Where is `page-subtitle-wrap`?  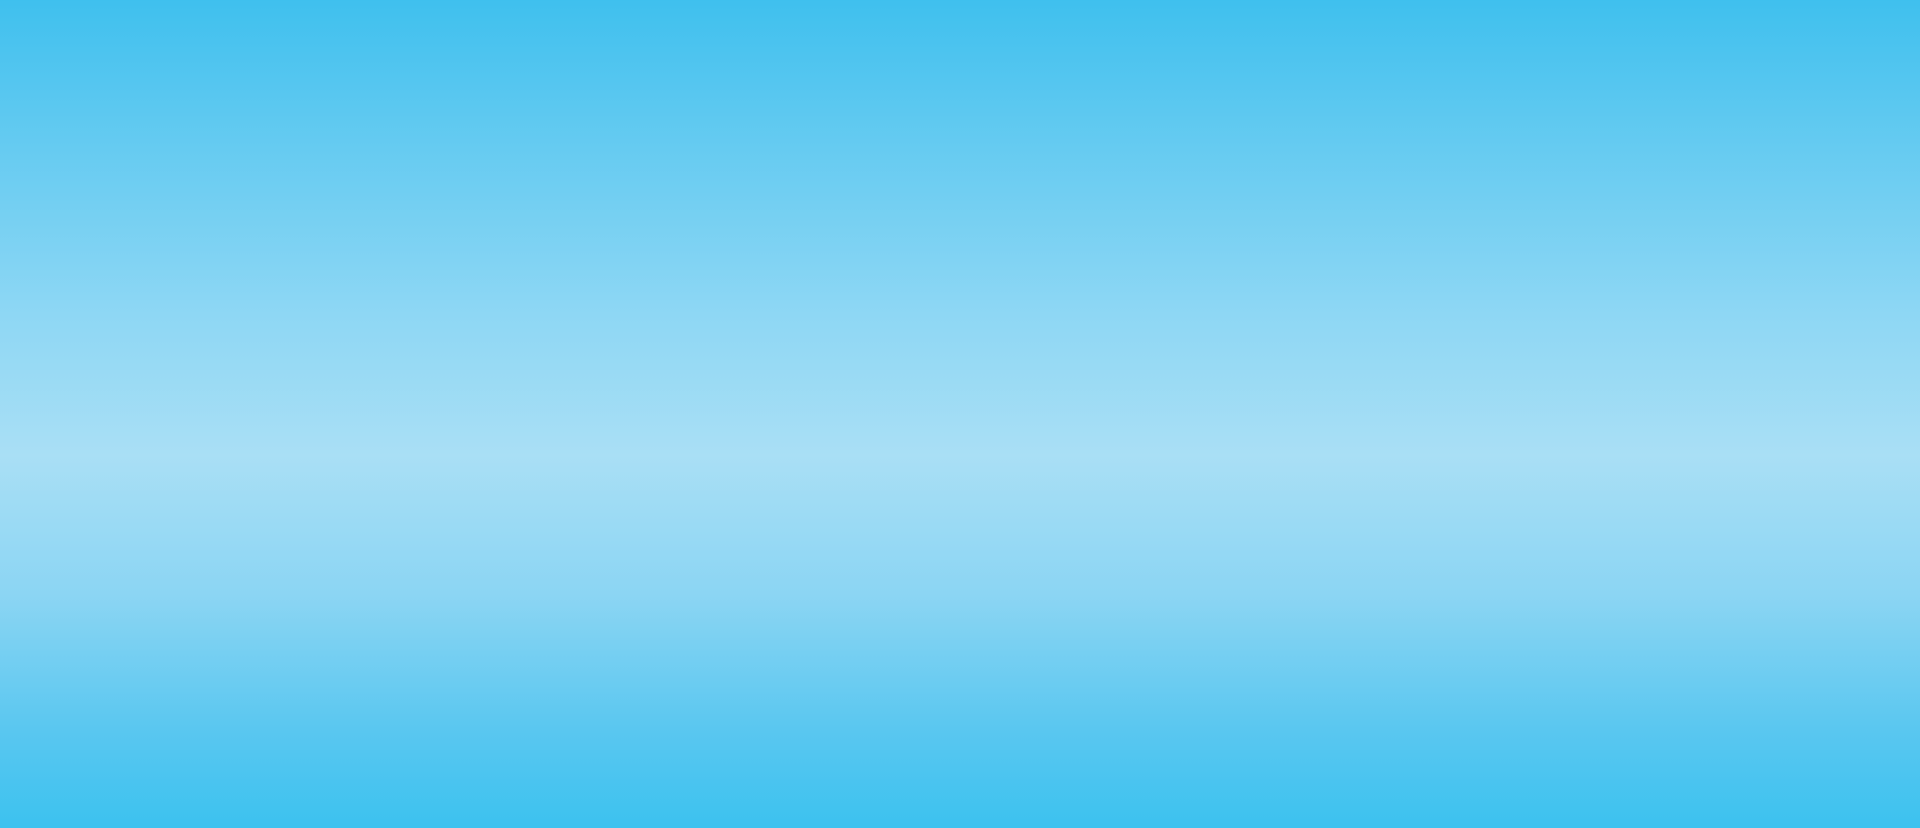 page-subtitle-wrap is located at coordinates (960, 159).